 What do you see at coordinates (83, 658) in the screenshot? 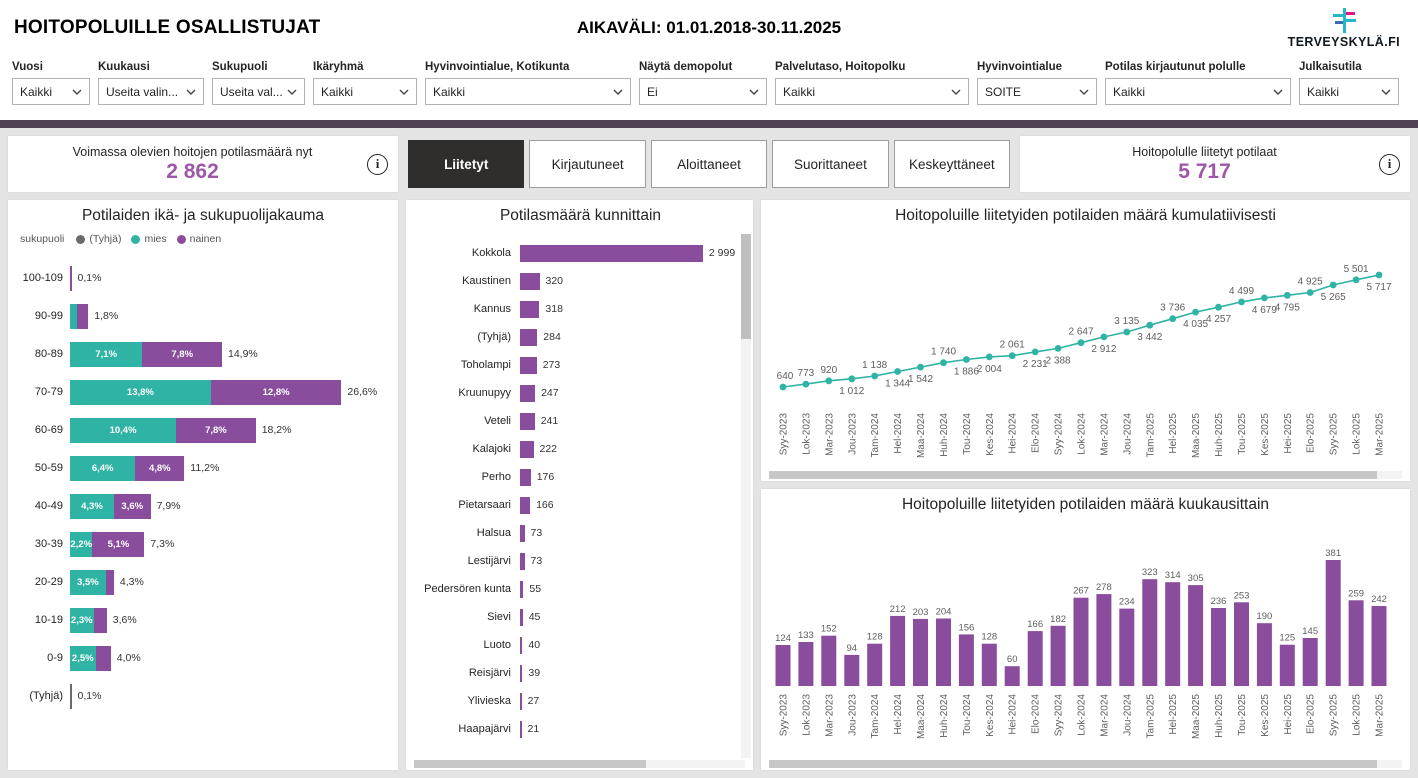
I see `bar-segment-mies: 2,5%` at bounding box center [83, 658].